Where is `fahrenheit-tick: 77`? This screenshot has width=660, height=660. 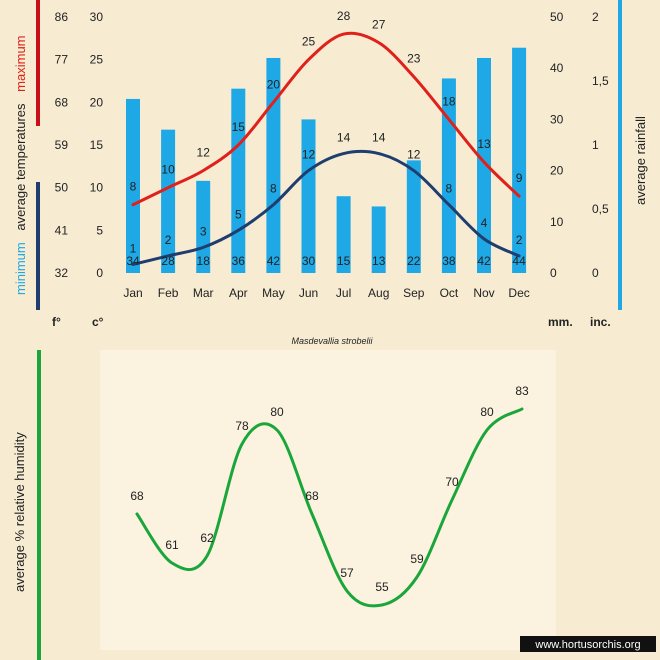
fahrenheit-tick: 77 is located at coordinates (62, 60).